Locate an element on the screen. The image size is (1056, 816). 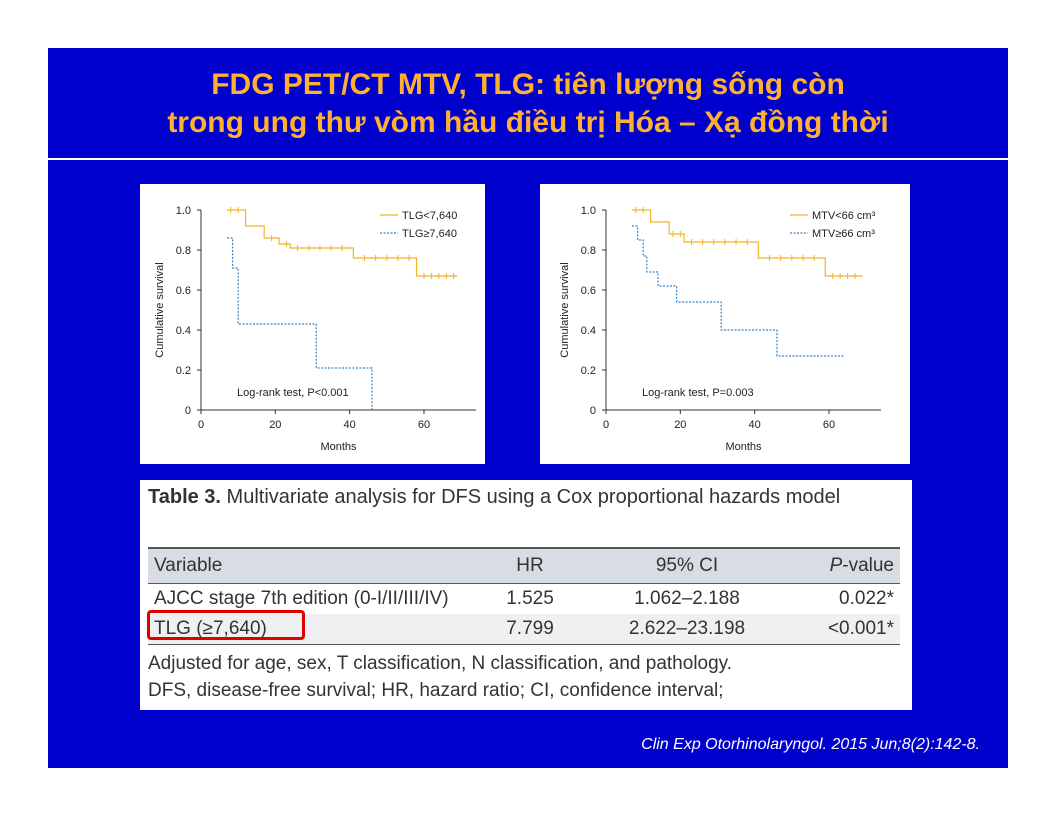
cell-ci: 2.622–23.198 is located at coordinates (687, 629).